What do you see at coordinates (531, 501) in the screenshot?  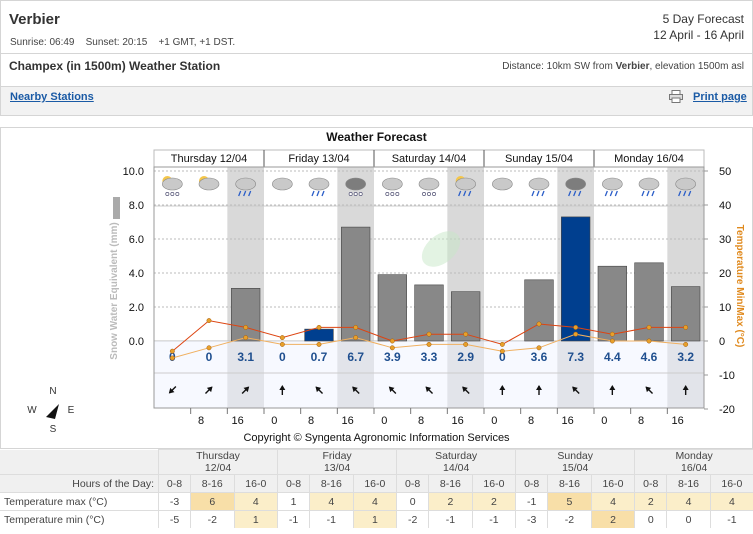 I see `tmax-cell: -1` at bounding box center [531, 501].